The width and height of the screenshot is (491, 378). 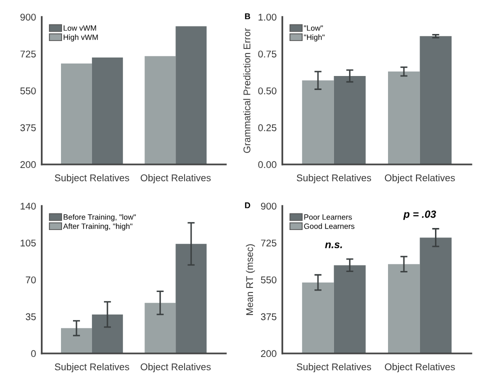 I want to click on y-tick-label: 70, so click(x=31, y=280).